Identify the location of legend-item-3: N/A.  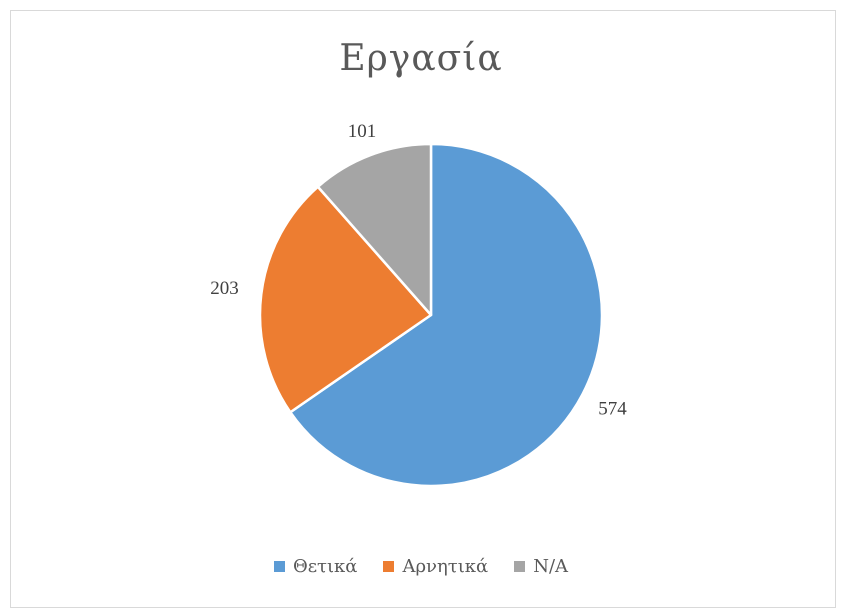
(541, 566).